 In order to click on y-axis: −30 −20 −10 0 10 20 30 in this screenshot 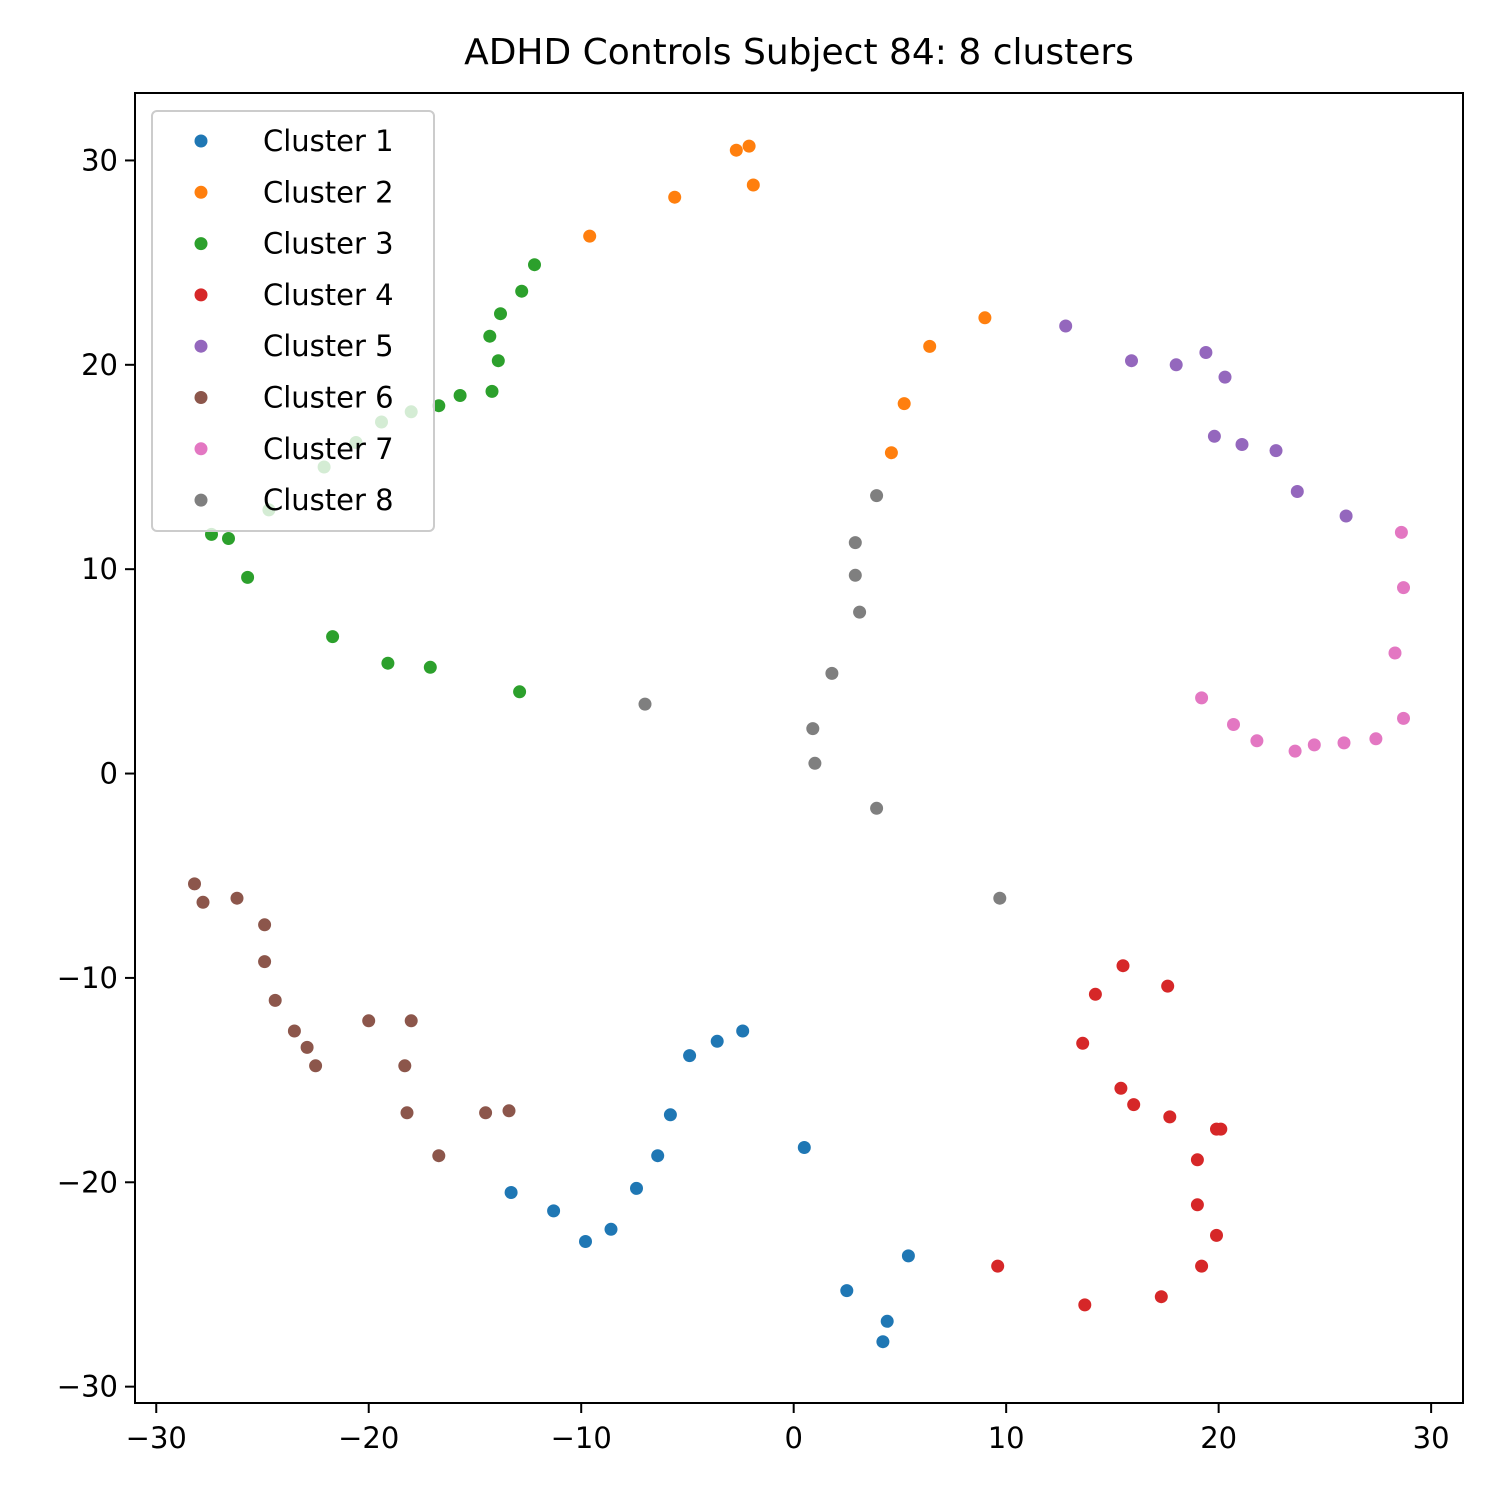, I will do `click(96, 773)`.